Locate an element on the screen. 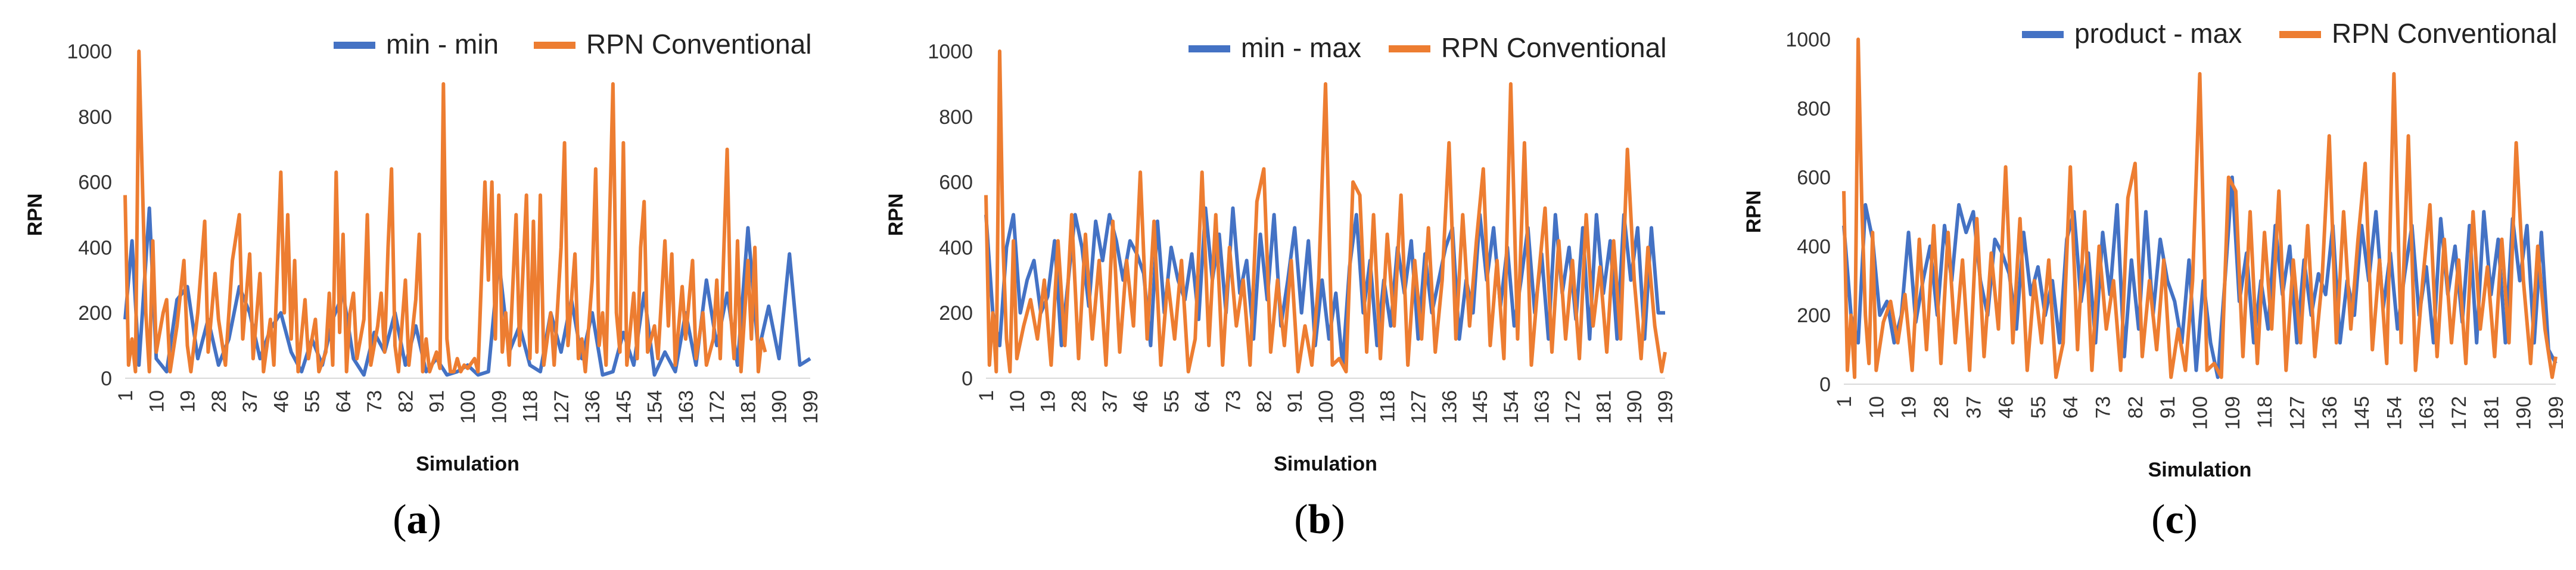 This screenshot has width=2576, height=570. panel-caption: (b) is located at coordinates (1319, 520).